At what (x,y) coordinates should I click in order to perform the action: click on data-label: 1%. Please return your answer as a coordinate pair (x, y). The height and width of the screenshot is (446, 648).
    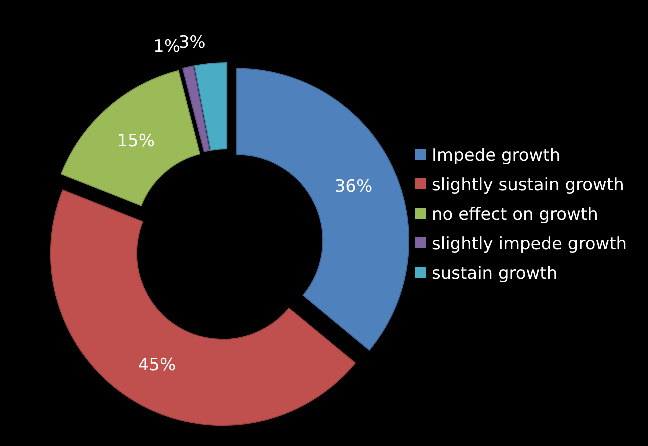
    Looking at the image, I should click on (167, 46).